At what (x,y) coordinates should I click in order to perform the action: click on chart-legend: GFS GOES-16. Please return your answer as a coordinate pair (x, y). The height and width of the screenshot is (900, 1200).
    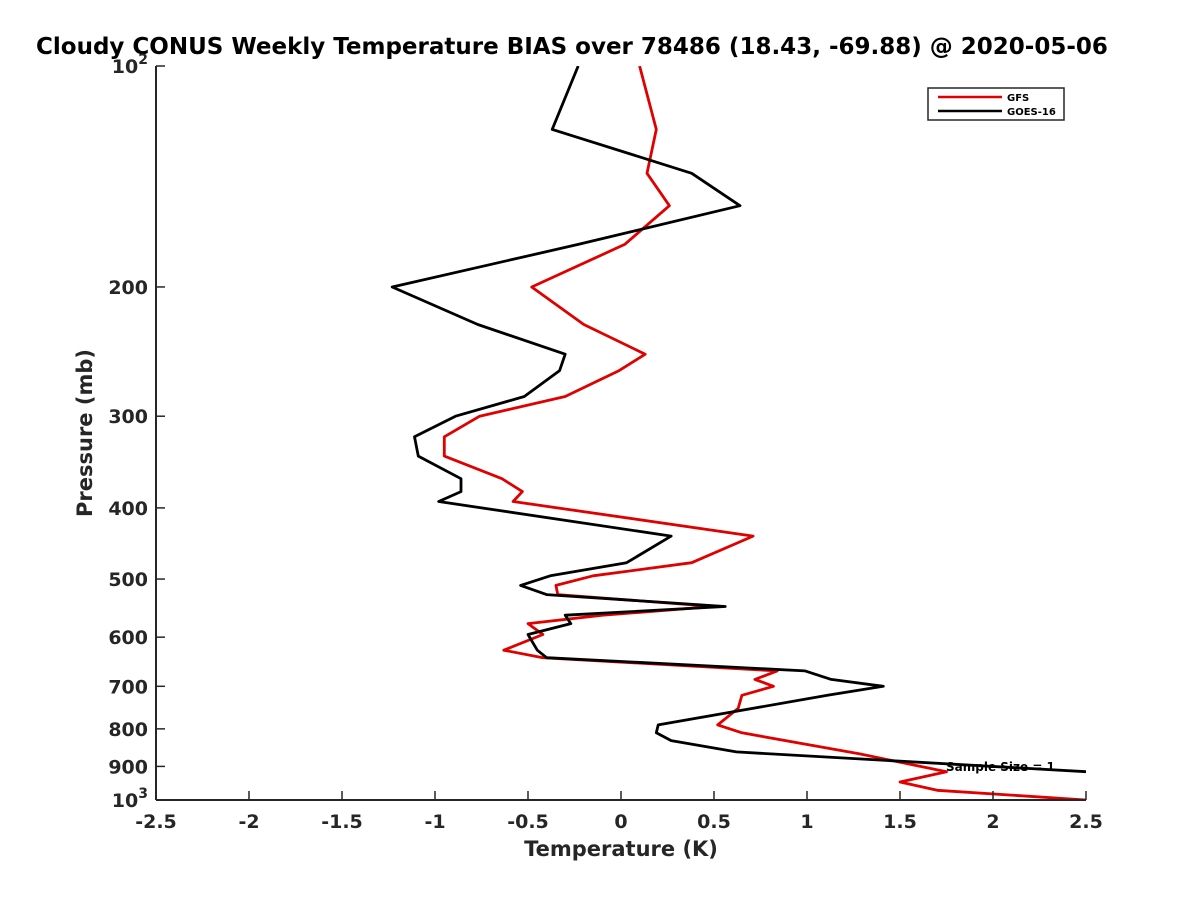
    Looking at the image, I should click on (996, 104).